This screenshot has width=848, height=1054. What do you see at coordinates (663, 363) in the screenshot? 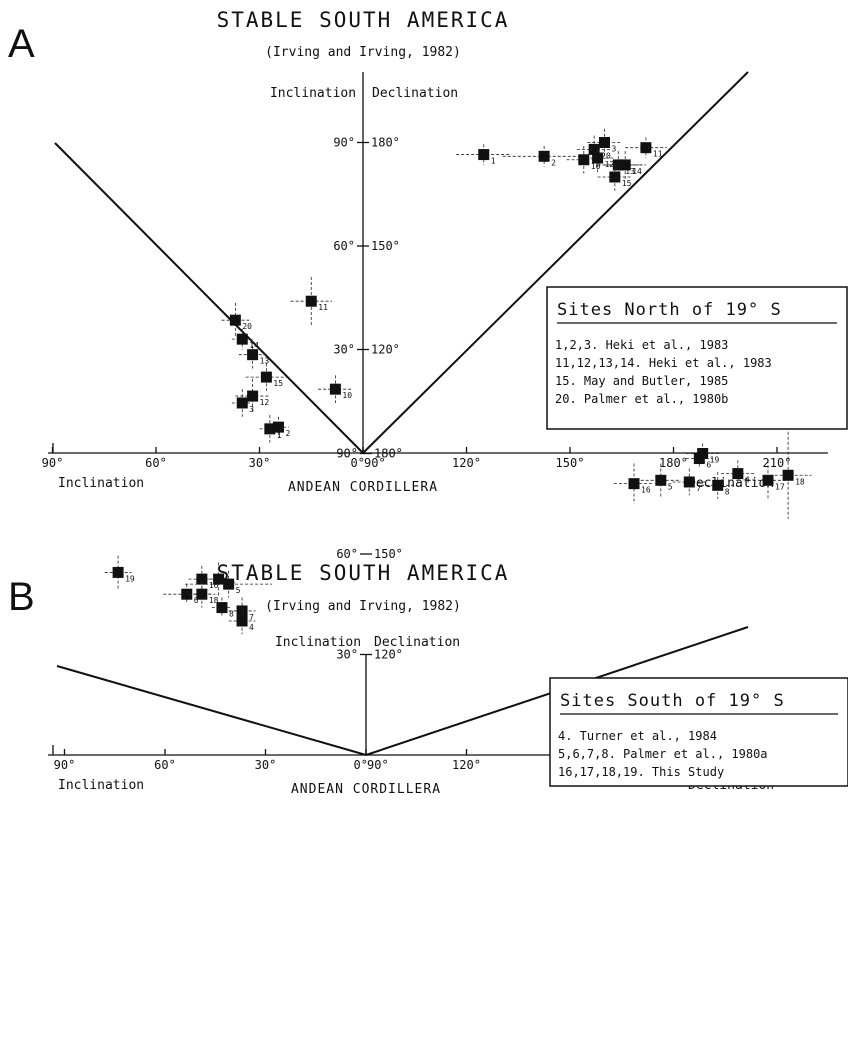
I see `legend-entry: 11,12,13,14. Heki et al., 1983` at bounding box center [663, 363].